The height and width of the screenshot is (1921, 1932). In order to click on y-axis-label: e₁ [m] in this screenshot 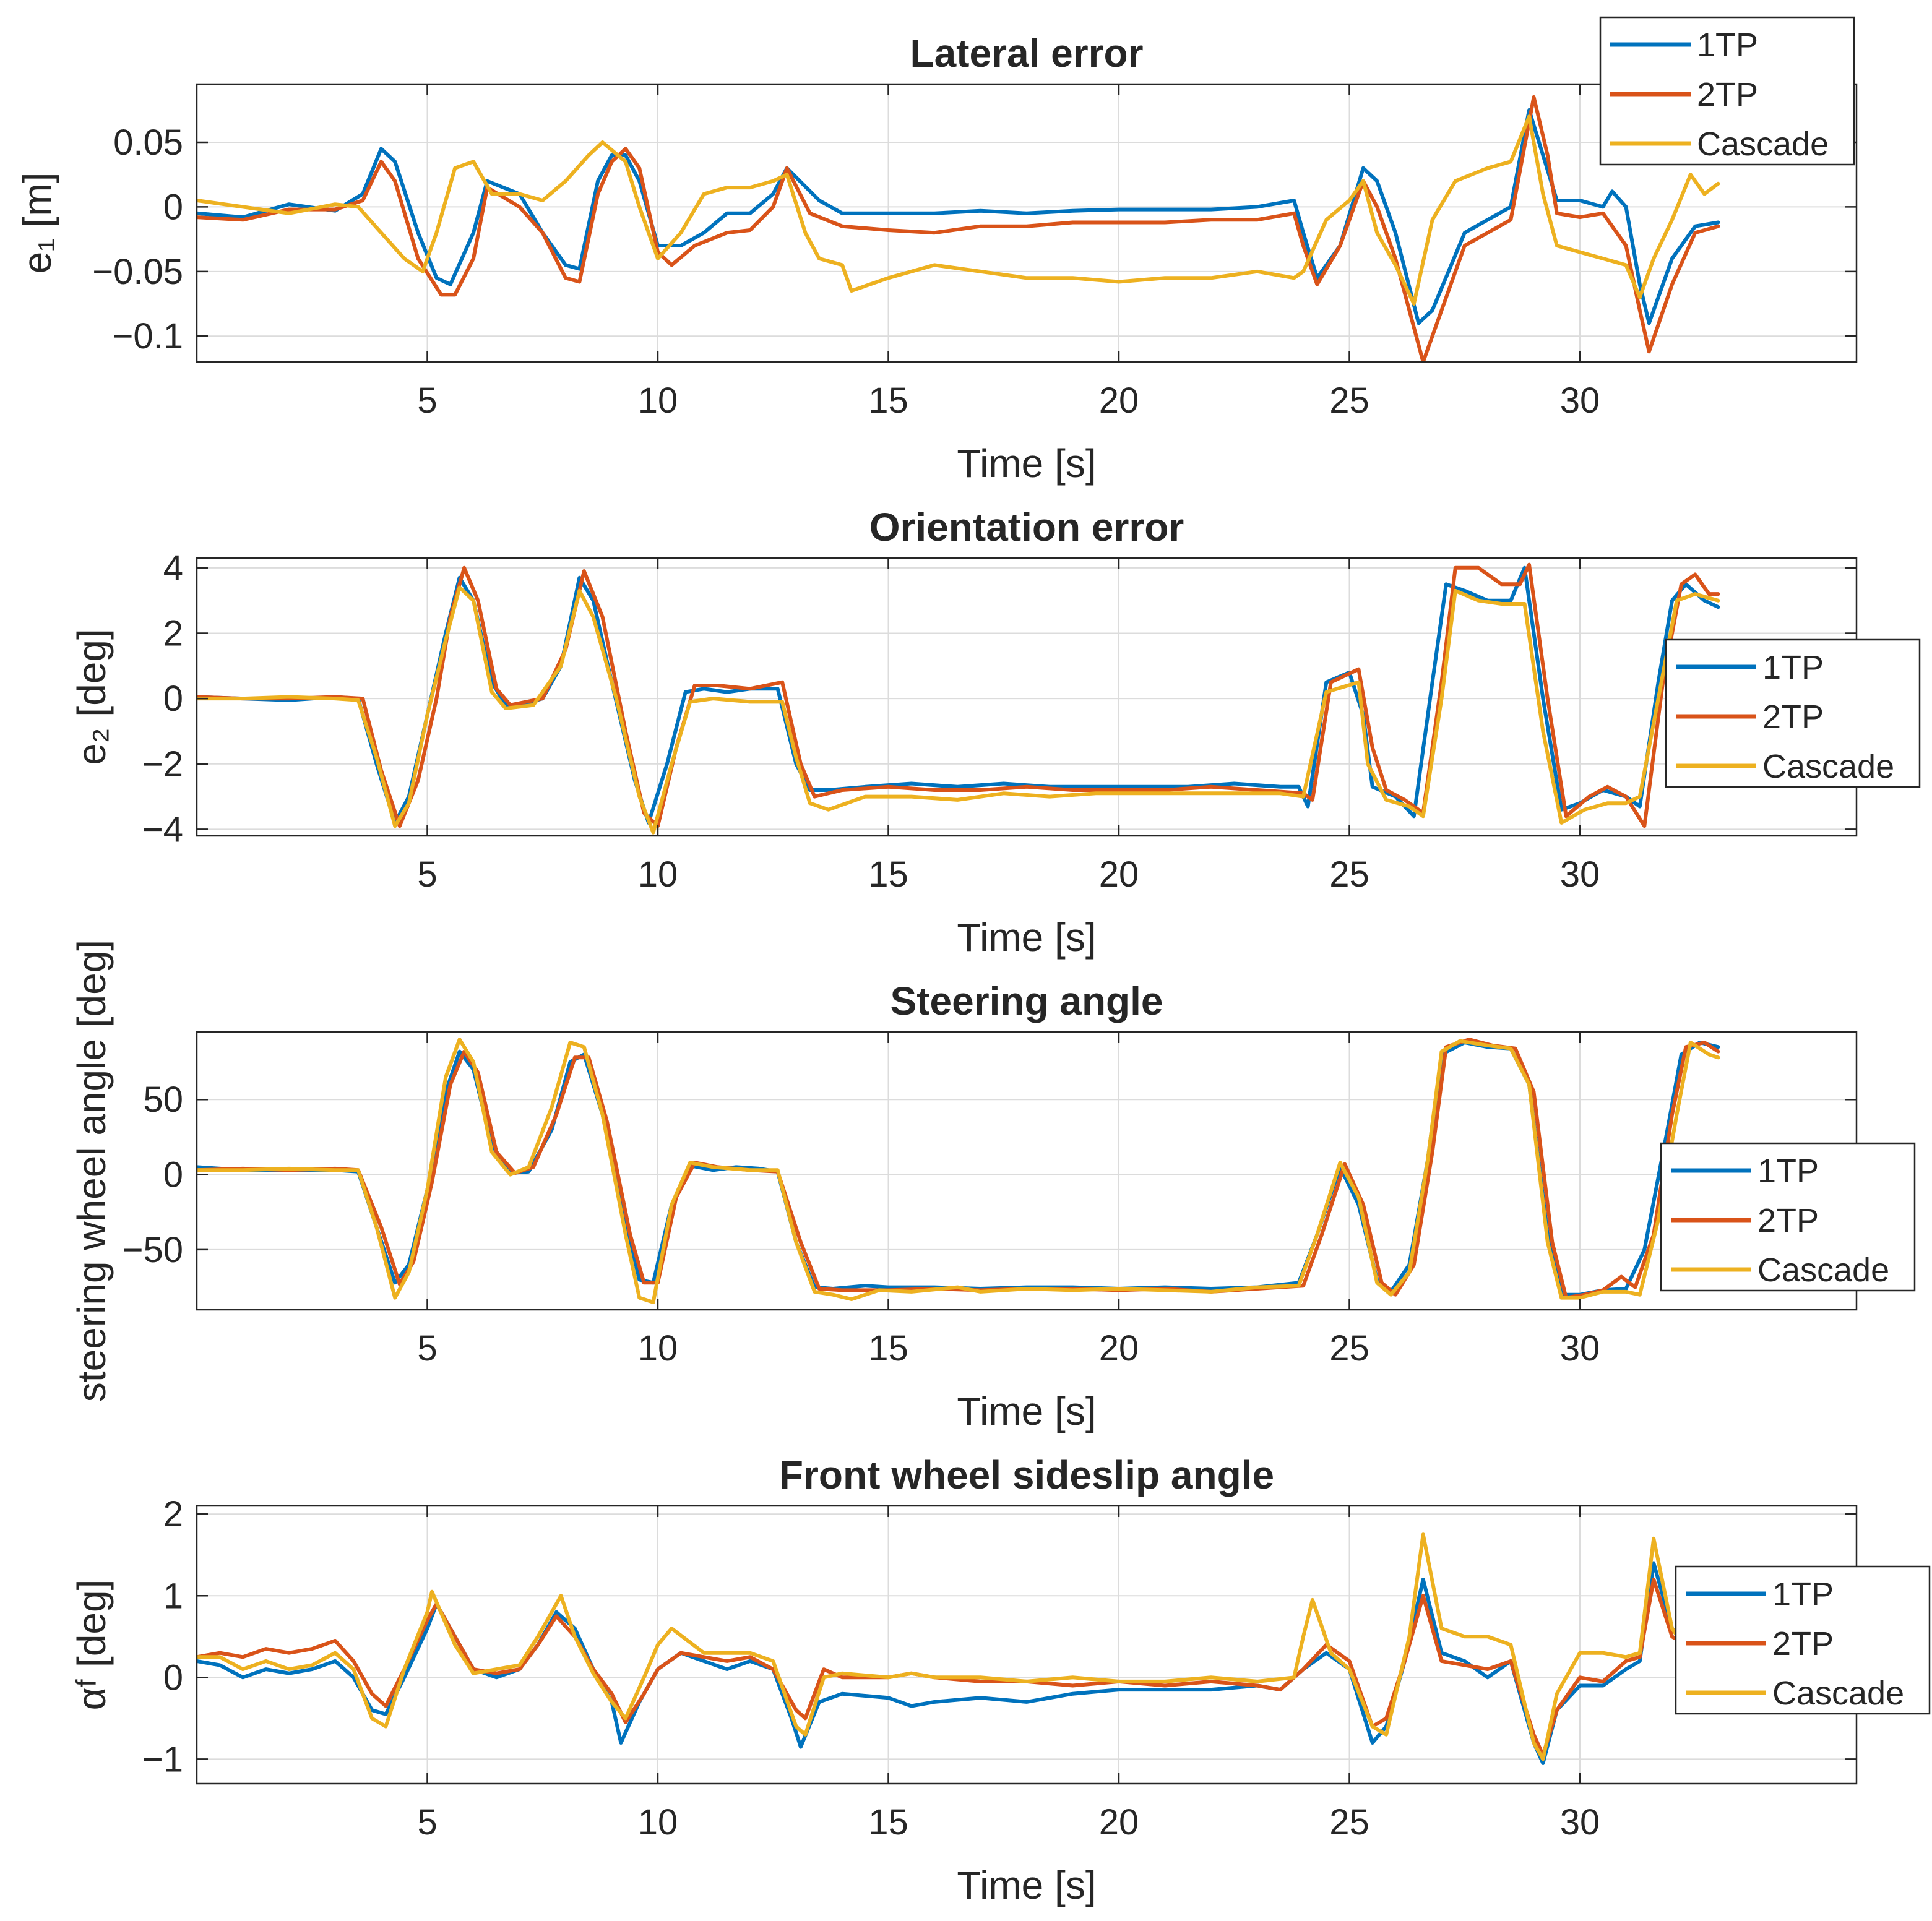, I will do `click(37, 224)`.